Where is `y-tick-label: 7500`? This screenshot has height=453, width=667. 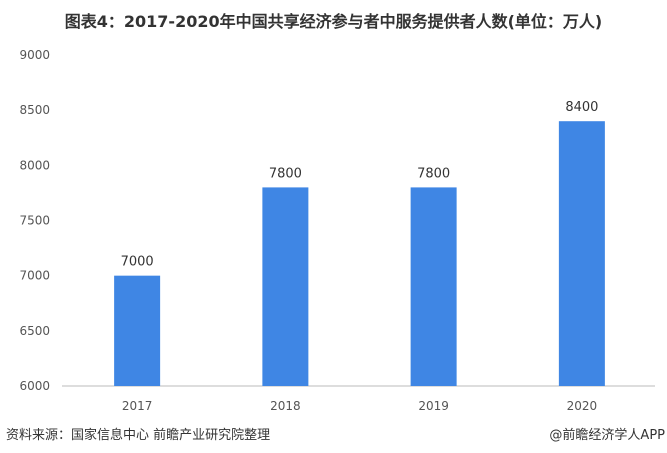 y-tick-label: 7500 is located at coordinates (34, 221).